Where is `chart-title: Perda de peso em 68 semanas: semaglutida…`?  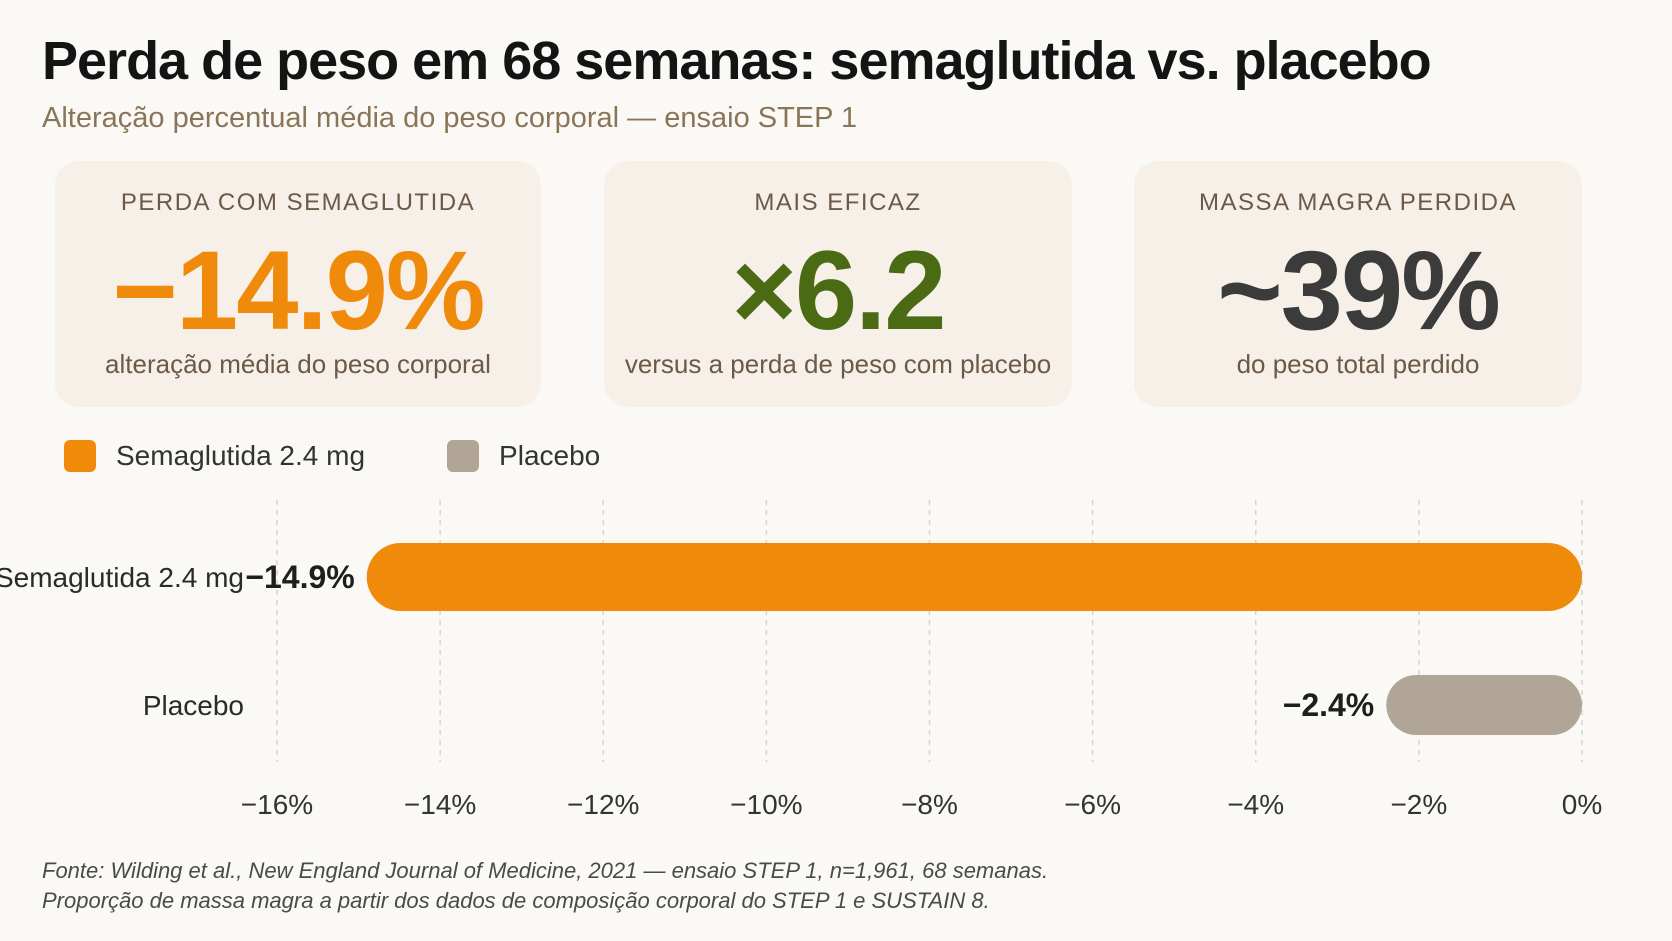 chart-title: Perda de peso em 68 semanas: semaglutida… is located at coordinates (737, 61).